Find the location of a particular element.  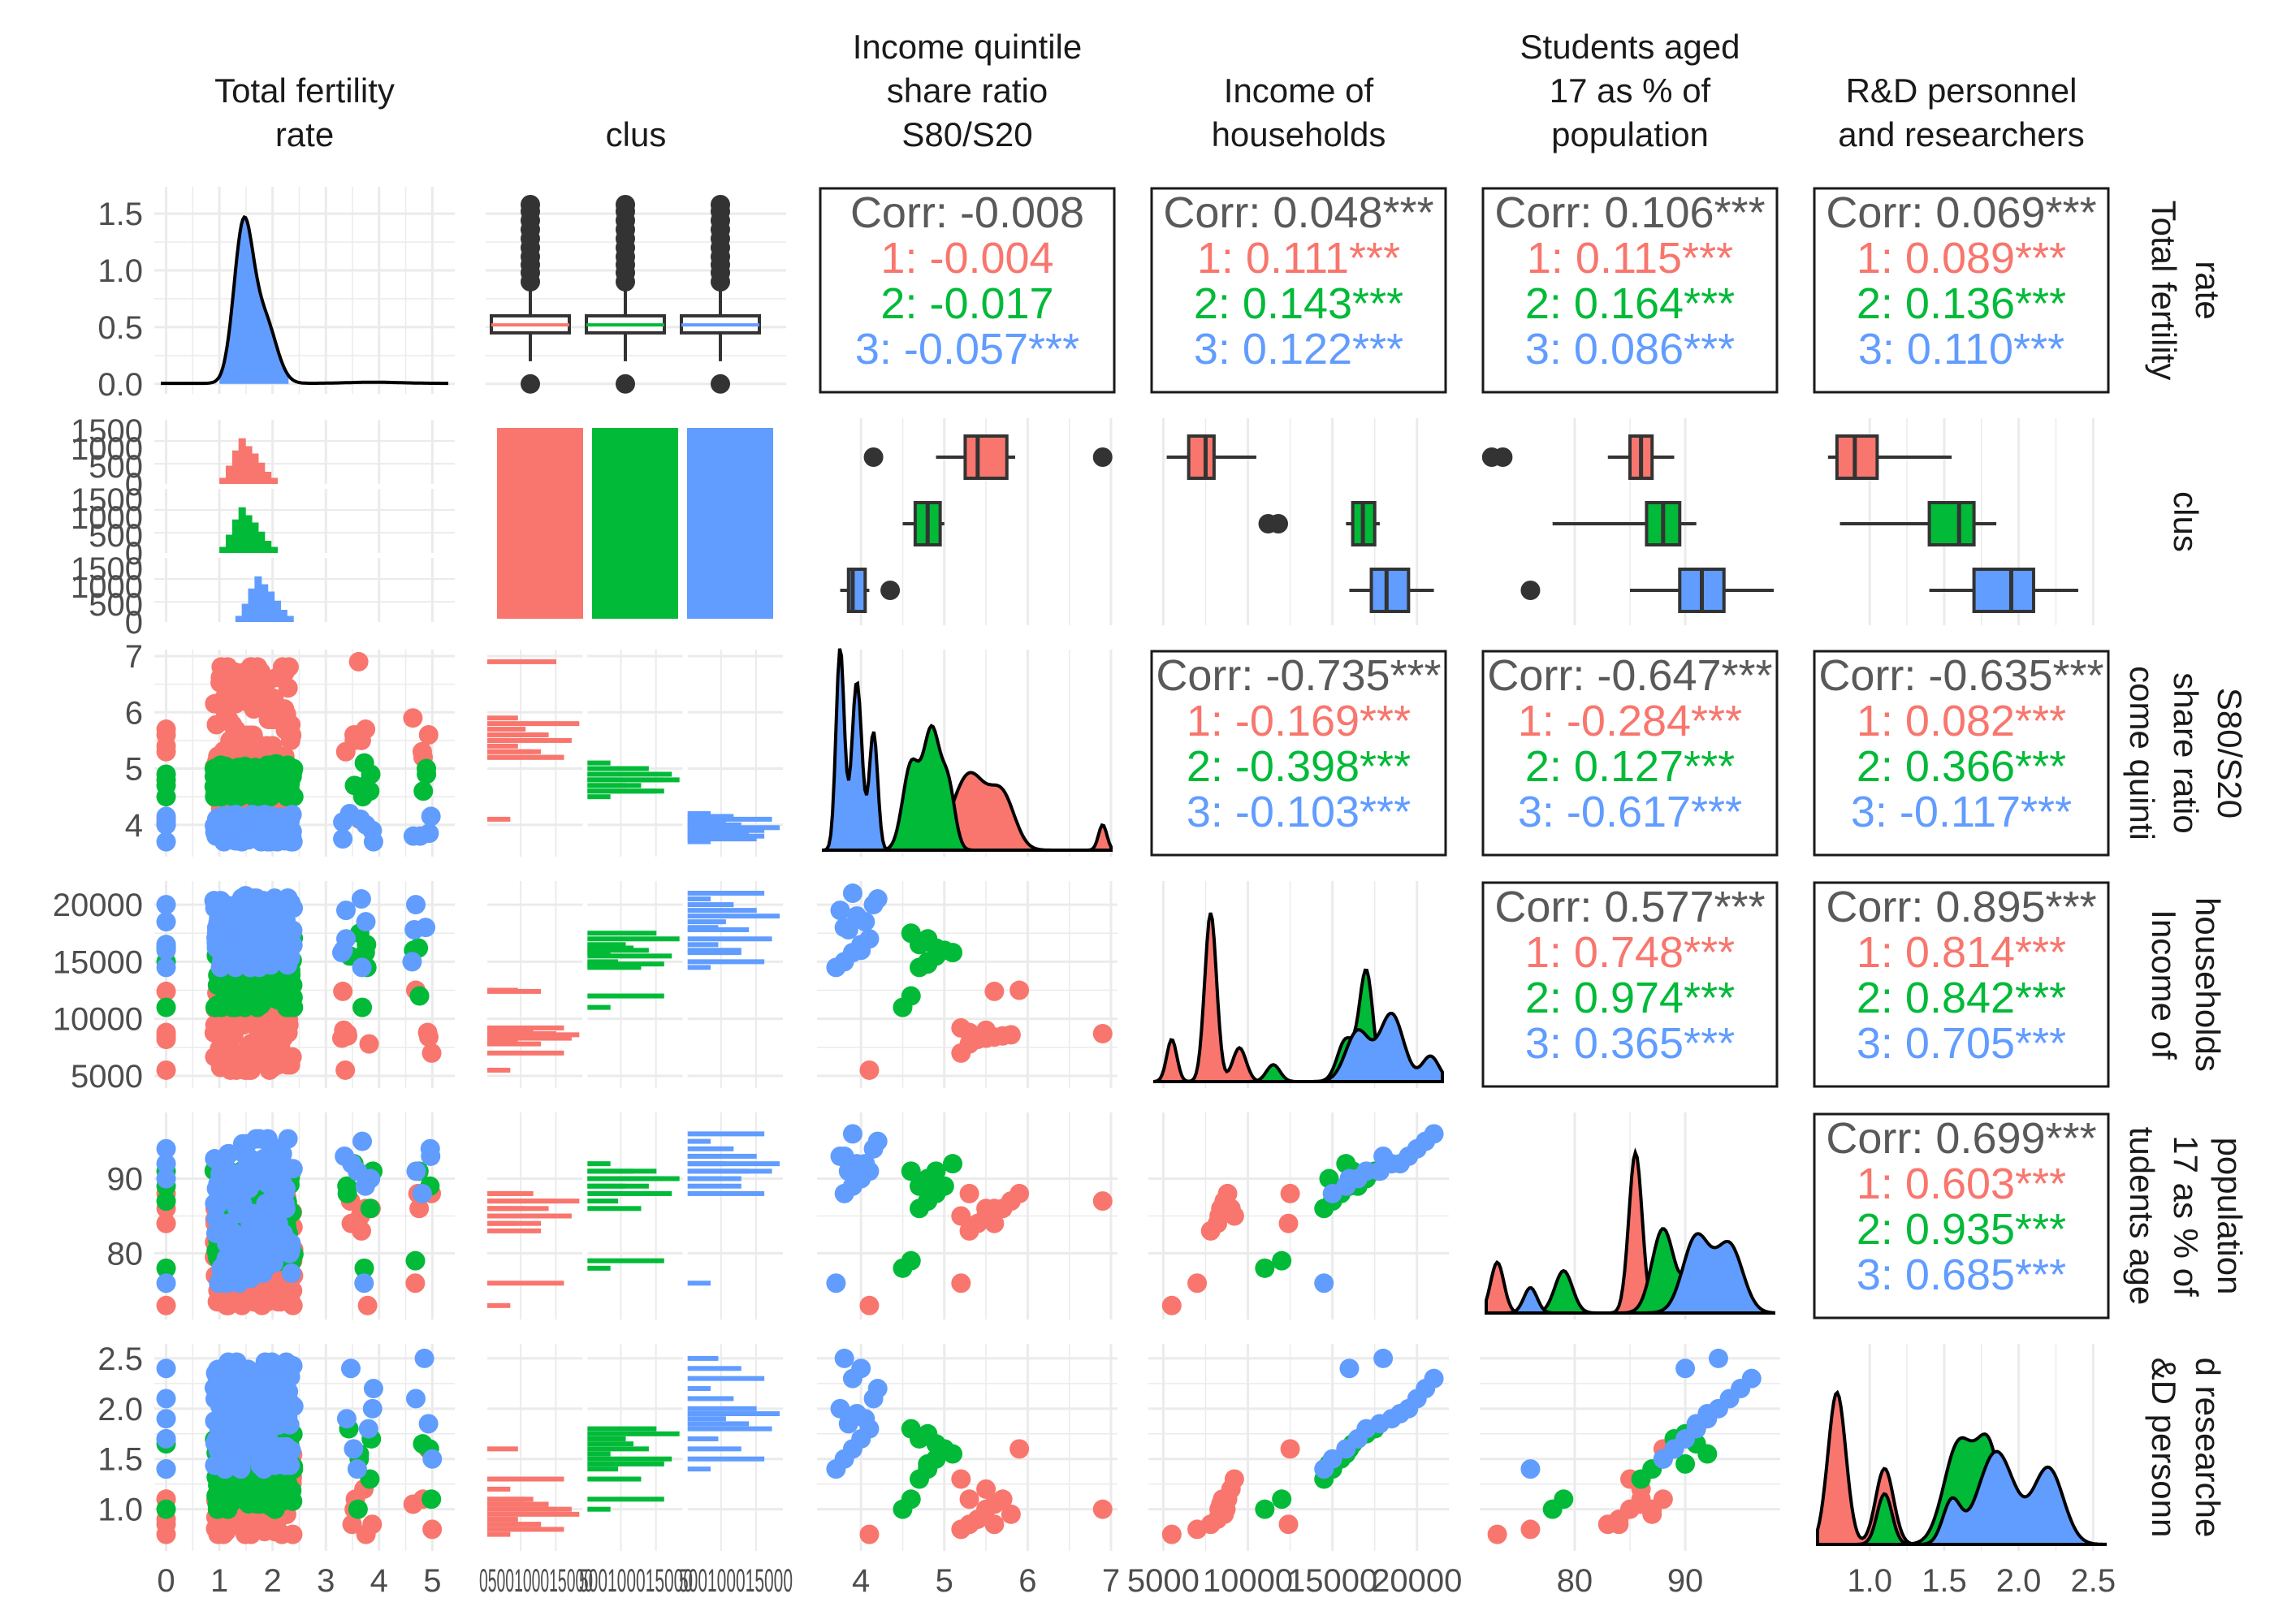

correlation-cluster-2: 2: 0.127*** is located at coordinates (1630, 766).